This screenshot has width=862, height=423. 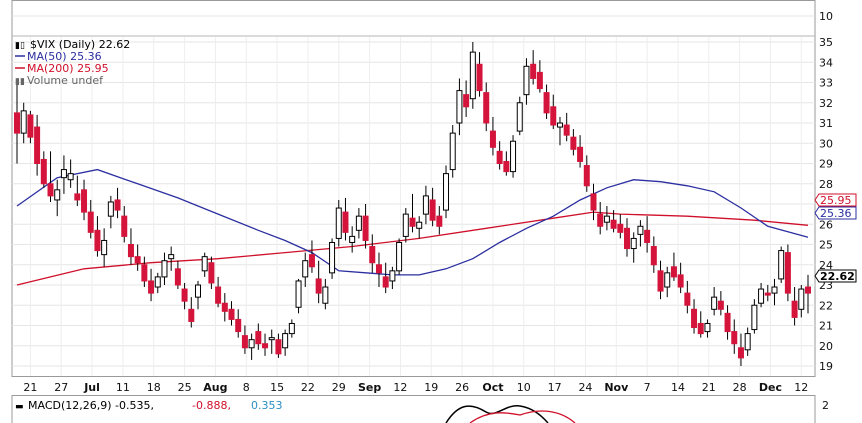 What do you see at coordinates (277, 387) in the screenshot?
I see `x-tick-label: 15` at bounding box center [277, 387].